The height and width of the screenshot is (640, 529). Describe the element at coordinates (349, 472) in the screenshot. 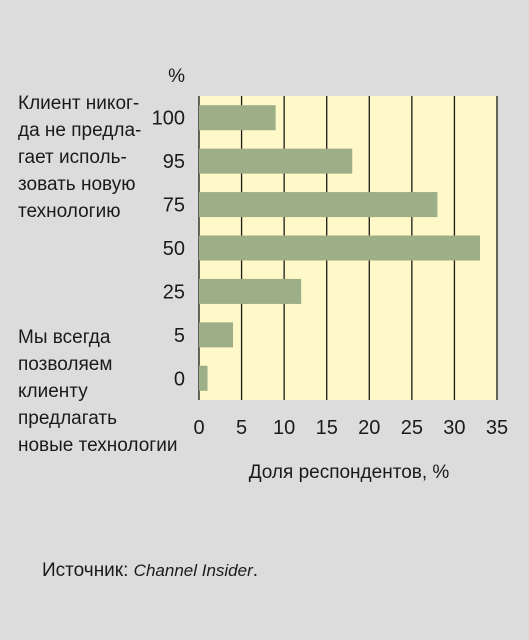

I see `x-axis-label: Доля респондентов, %` at that location.